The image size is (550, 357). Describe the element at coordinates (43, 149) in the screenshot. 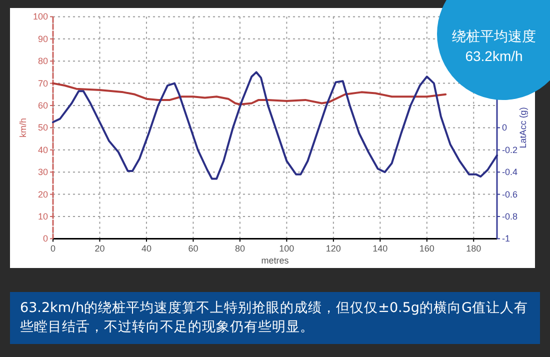

I see `y-tick-label: 40` at that location.